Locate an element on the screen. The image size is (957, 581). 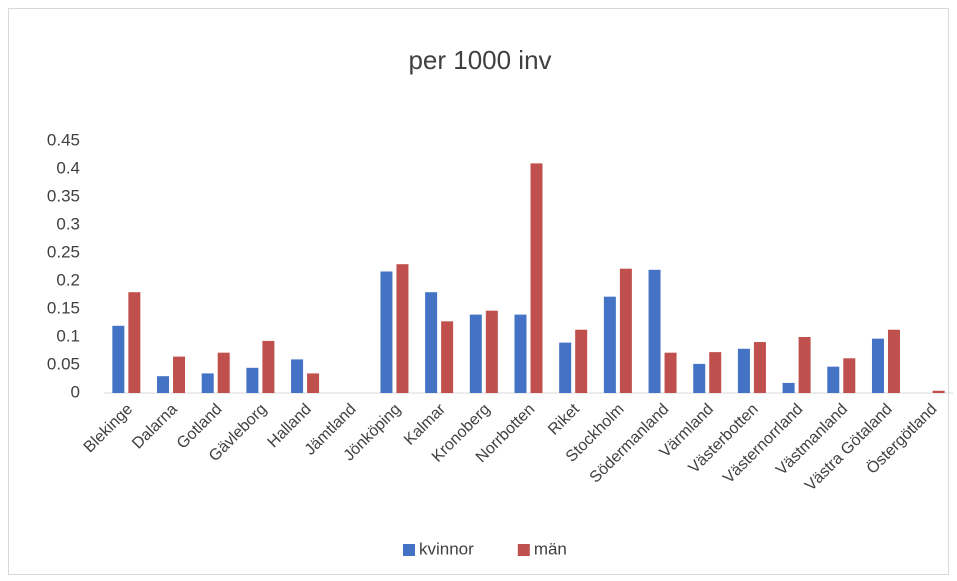
y-tick-label: 0.45 is located at coordinates (63, 139).